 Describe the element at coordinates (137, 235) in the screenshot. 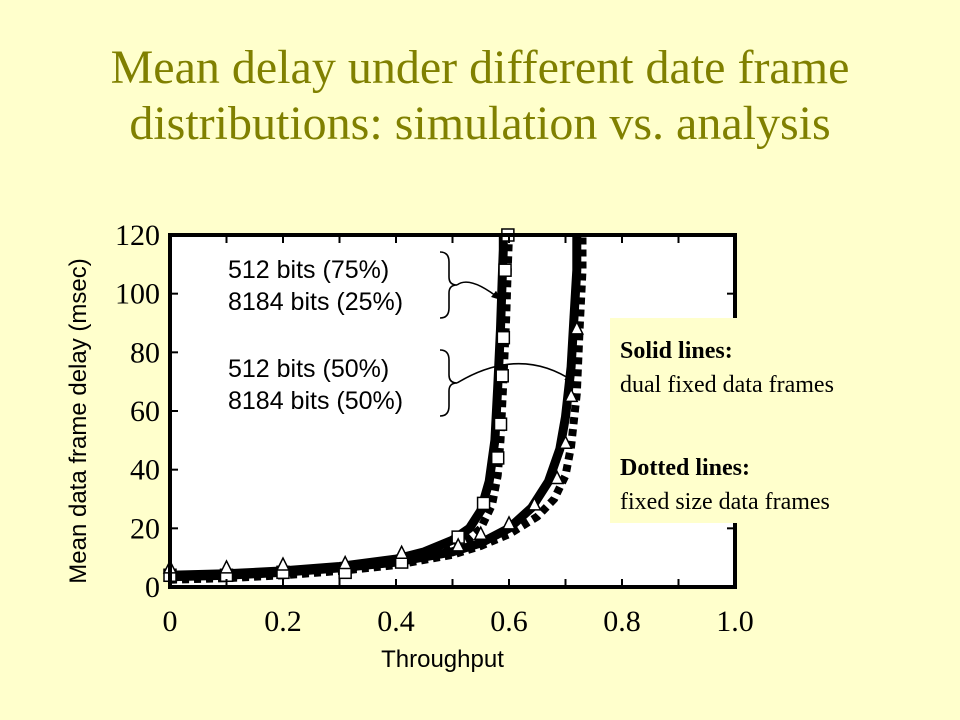

I see `y-tick-label: 120` at that location.